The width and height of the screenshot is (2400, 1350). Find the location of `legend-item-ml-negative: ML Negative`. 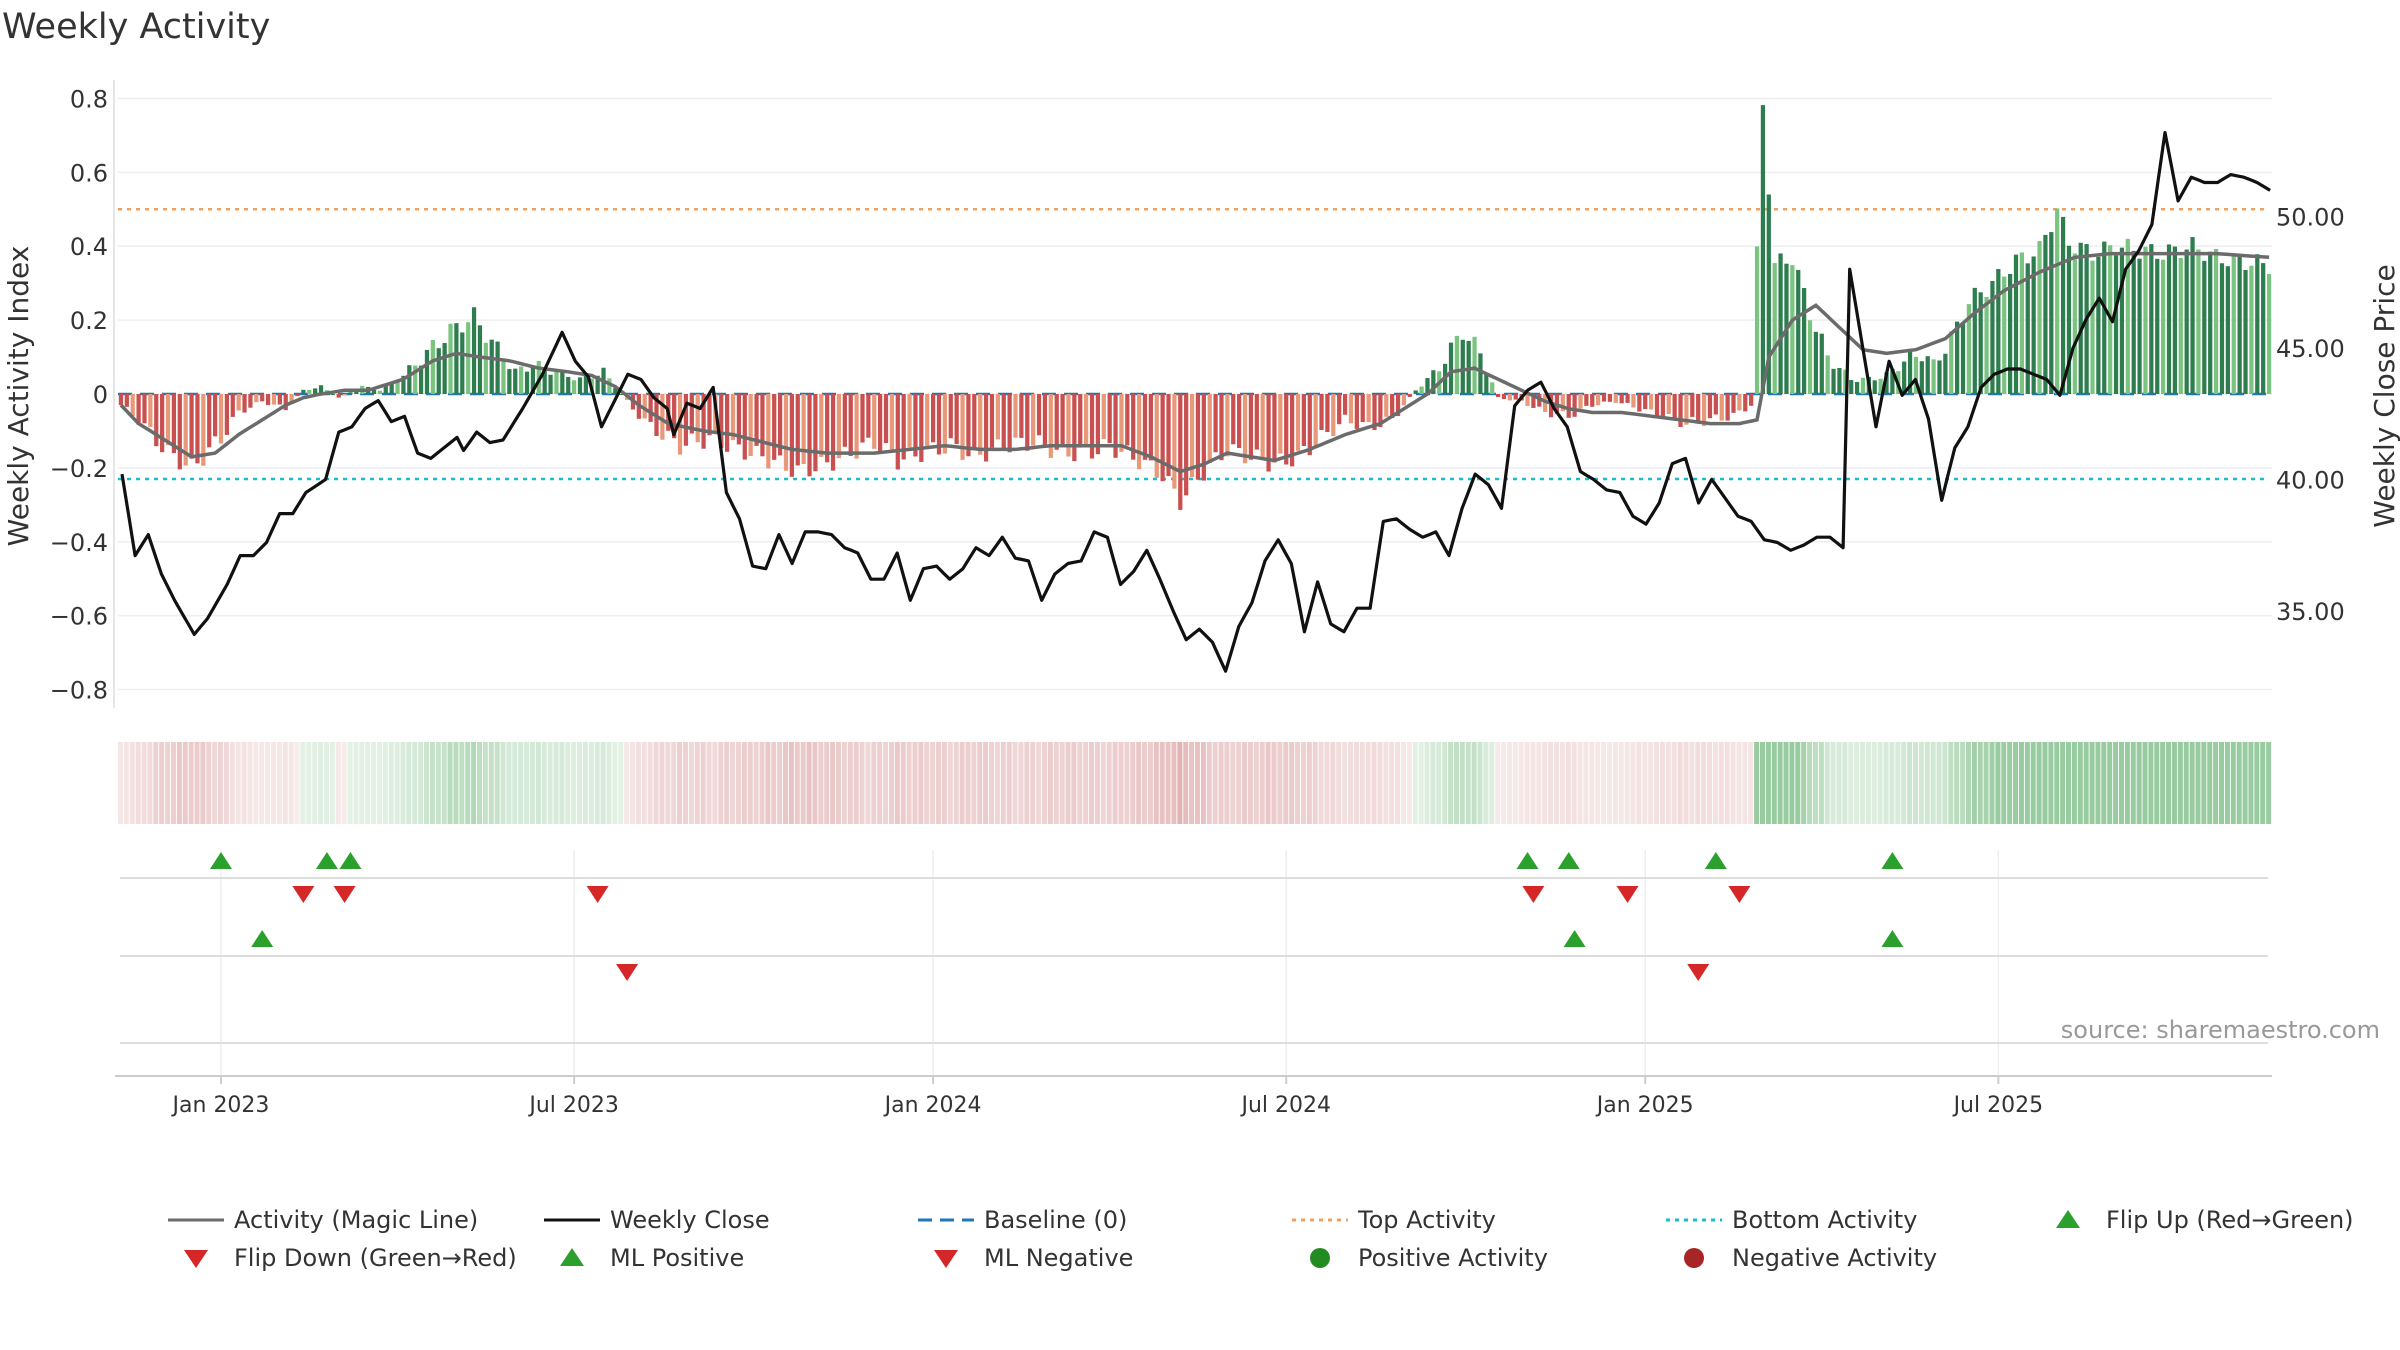

legend-item-ml-negative: ML Negative is located at coordinates (1023, 1258).